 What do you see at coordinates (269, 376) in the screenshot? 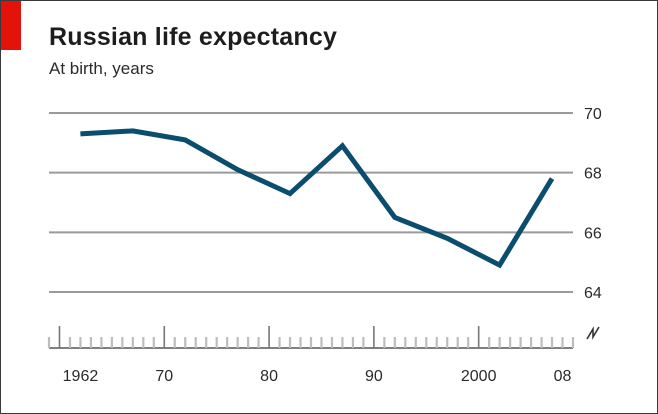
I see `x-tick-label-80: 80` at bounding box center [269, 376].